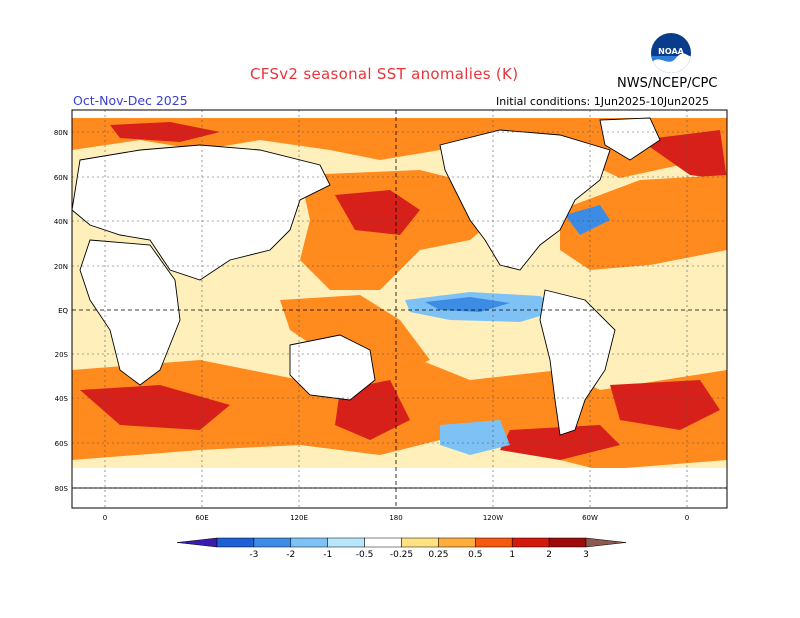 The height and width of the screenshot is (618, 800). What do you see at coordinates (62, 489) in the screenshot?
I see `lat-label: 80S` at bounding box center [62, 489].